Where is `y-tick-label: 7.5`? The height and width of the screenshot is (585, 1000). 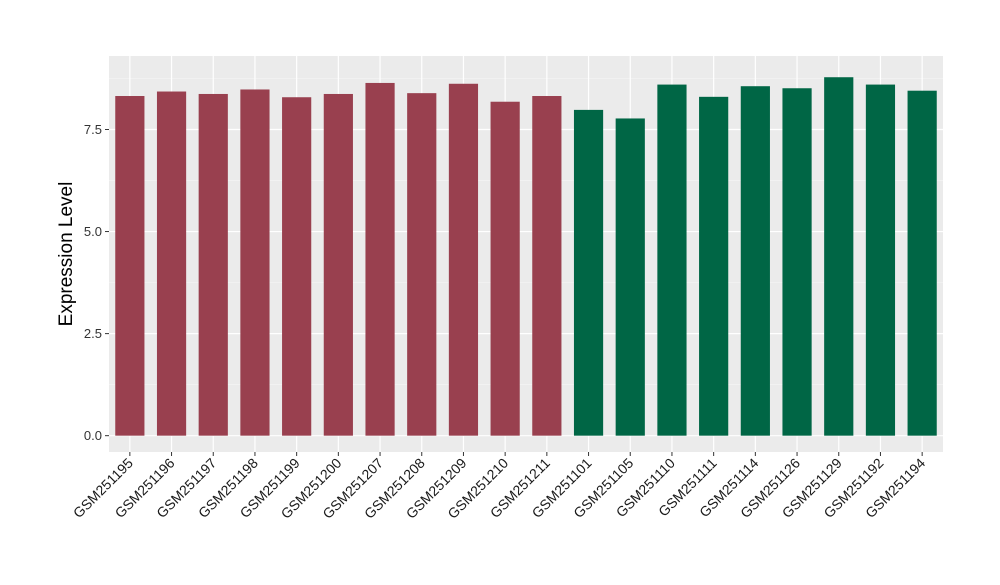
y-tick-label: 7.5 is located at coordinates (93, 129).